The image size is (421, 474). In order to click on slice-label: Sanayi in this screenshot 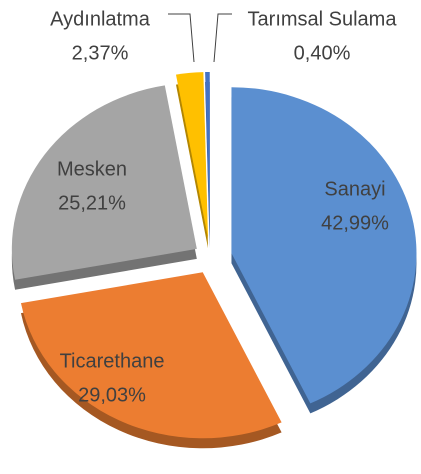, I will do `click(354, 189)`.